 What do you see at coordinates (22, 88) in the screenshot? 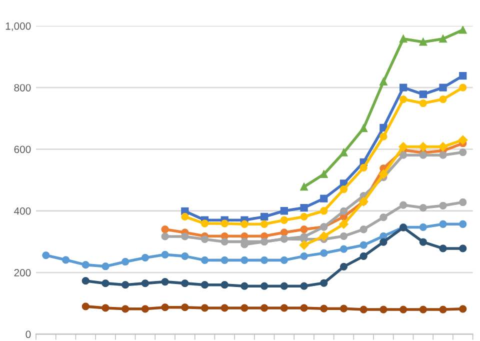
I see `y-tick-label: 800` at bounding box center [22, 88].